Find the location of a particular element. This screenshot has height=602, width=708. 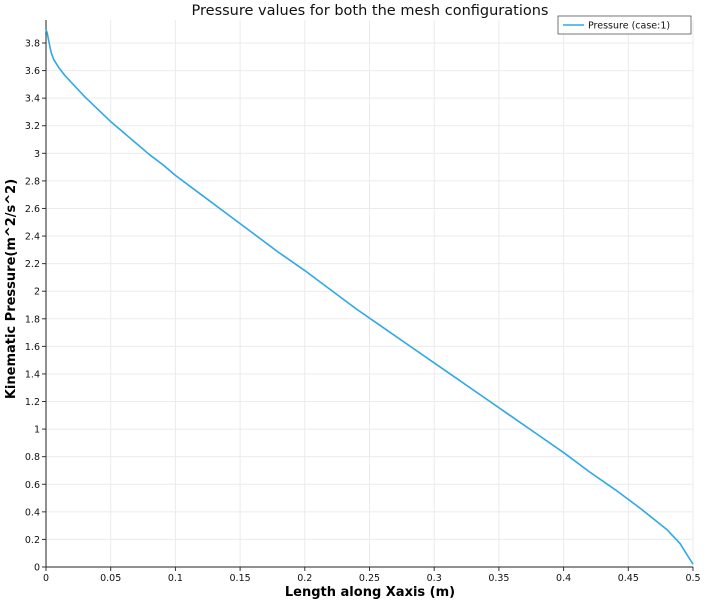

x-tick-label: 0 is located at coordinates (46, 578).